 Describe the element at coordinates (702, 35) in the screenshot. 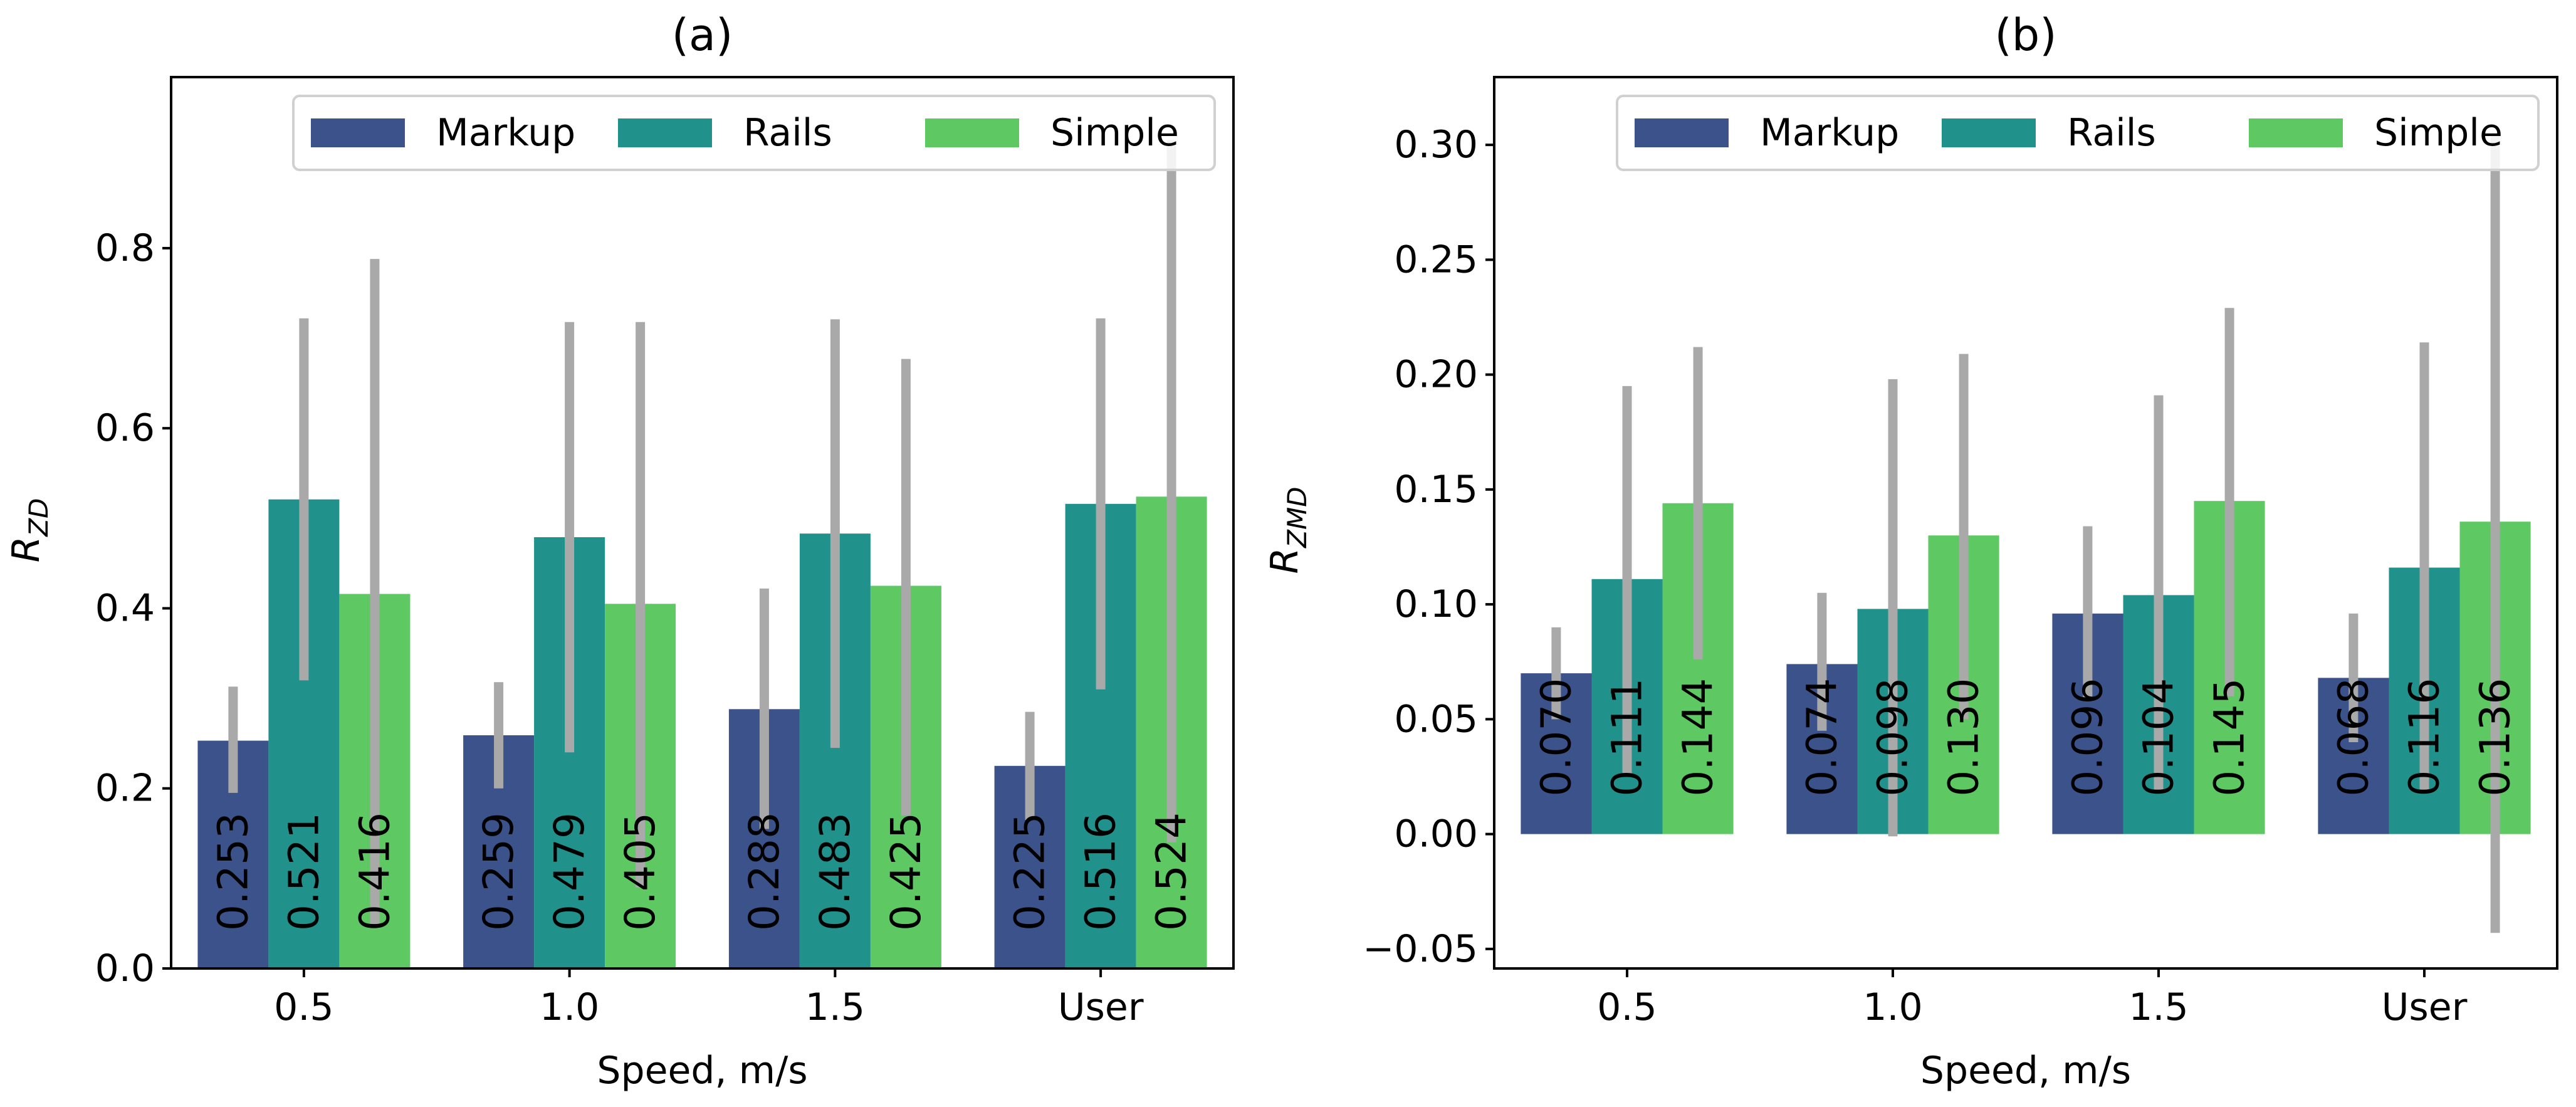

I see `panel-a-title: (a)` at that location.